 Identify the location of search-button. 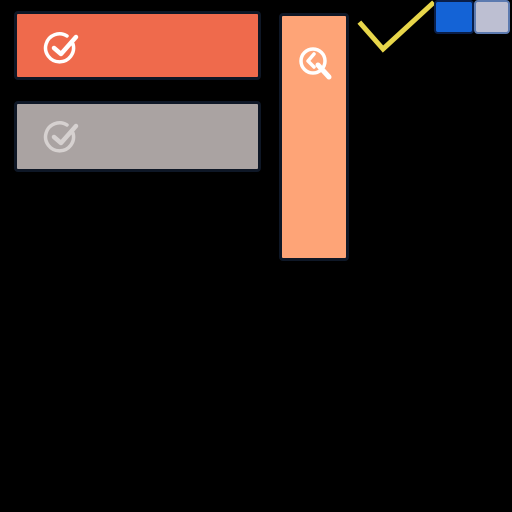
(314, 137).